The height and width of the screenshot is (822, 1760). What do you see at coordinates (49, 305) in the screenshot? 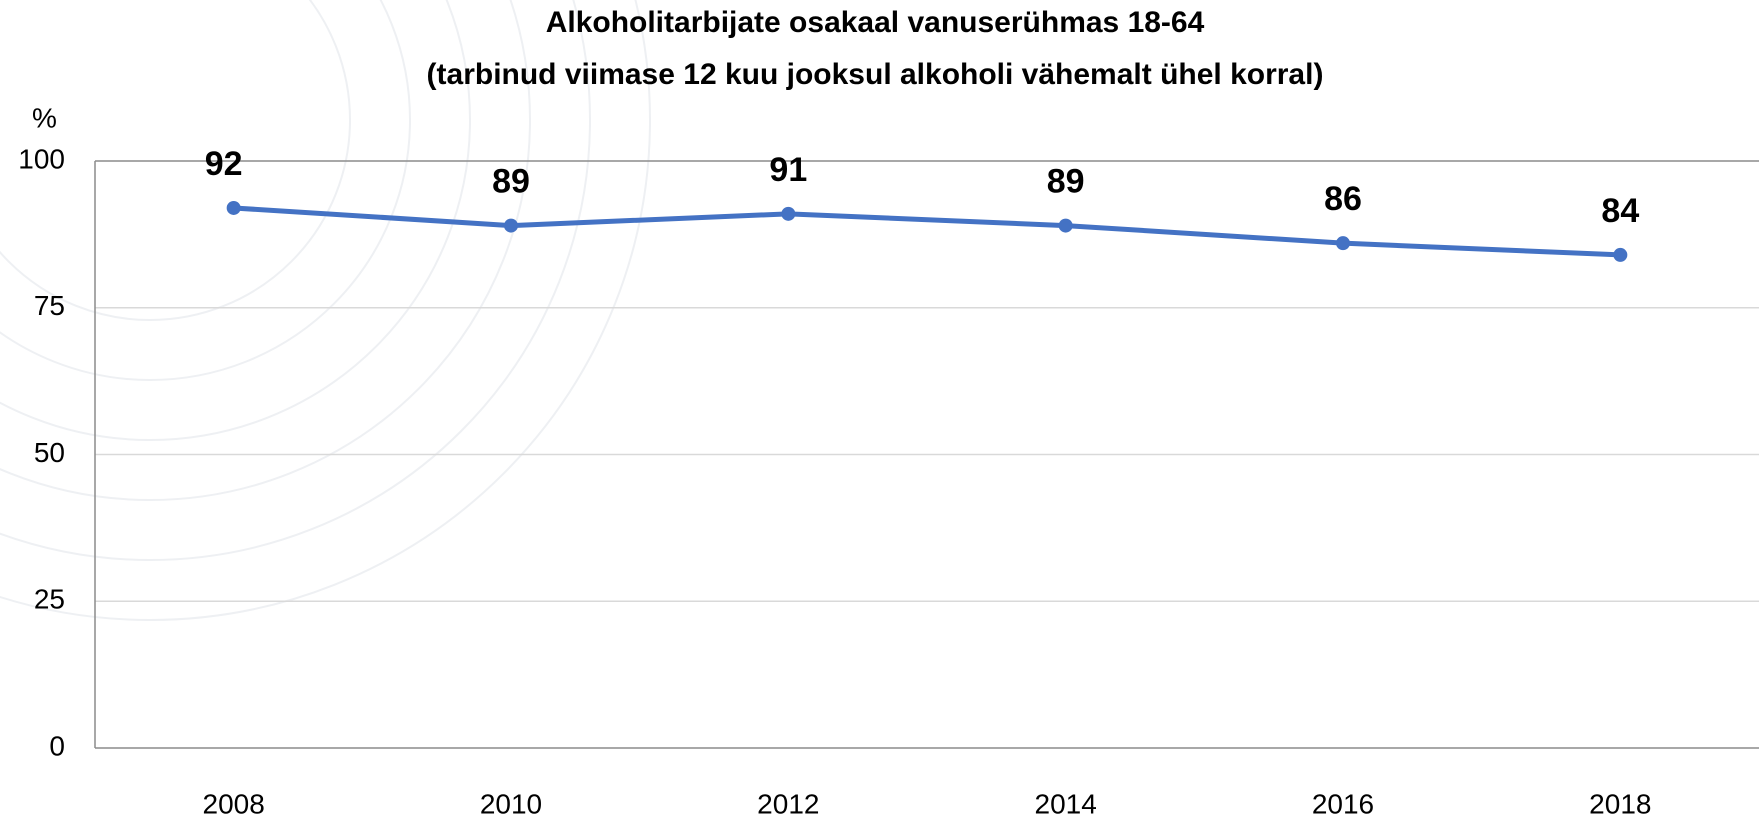
I see `y-tick-label: 75` at bounding box center [49, 305].